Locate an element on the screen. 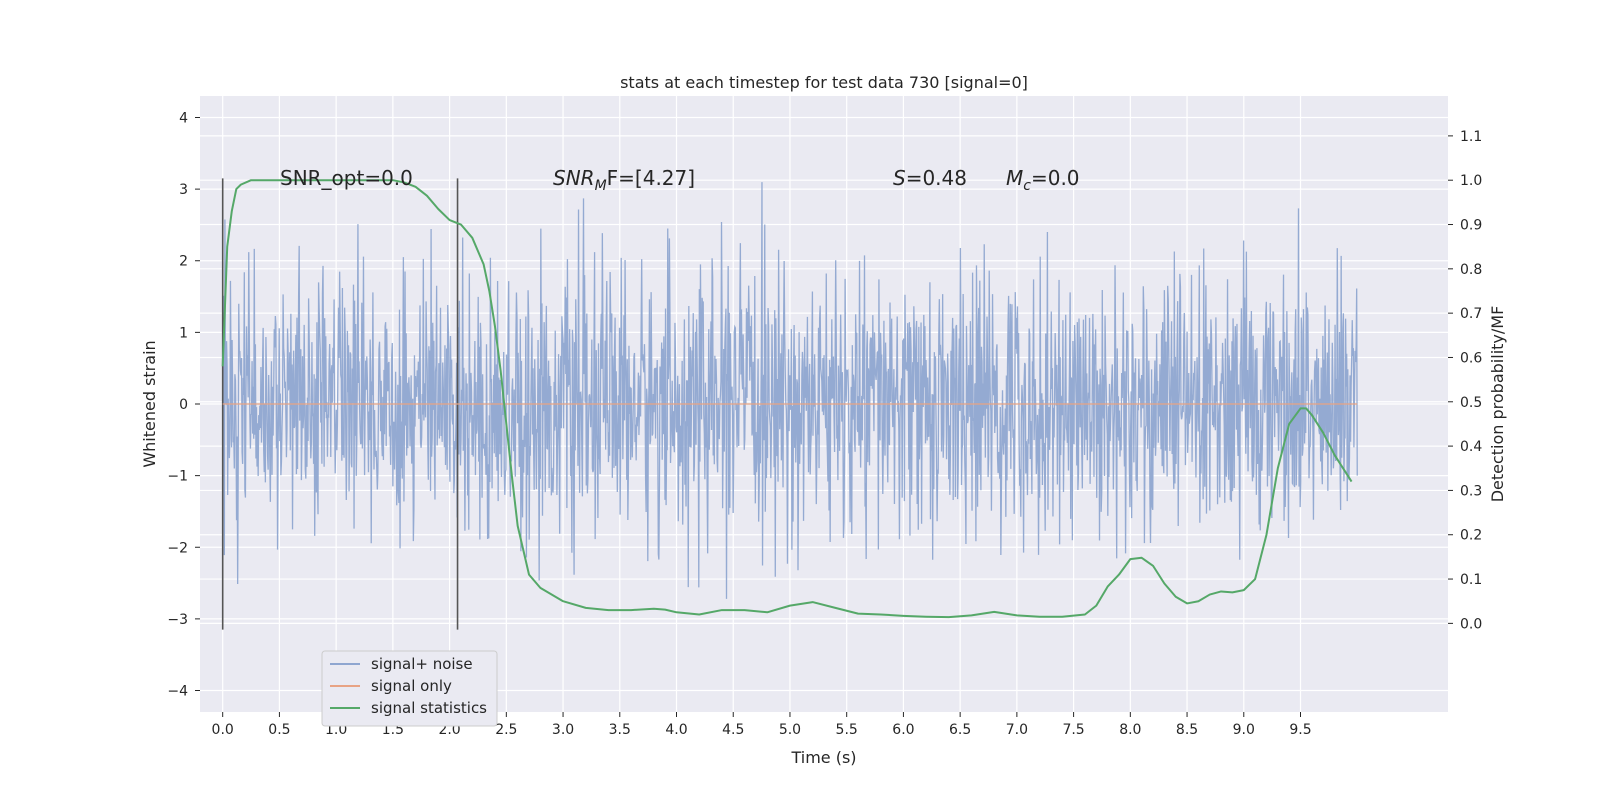 The image size is (1600, 800). x-tick-label: 8.0 is located at coordinates (1130, 730).